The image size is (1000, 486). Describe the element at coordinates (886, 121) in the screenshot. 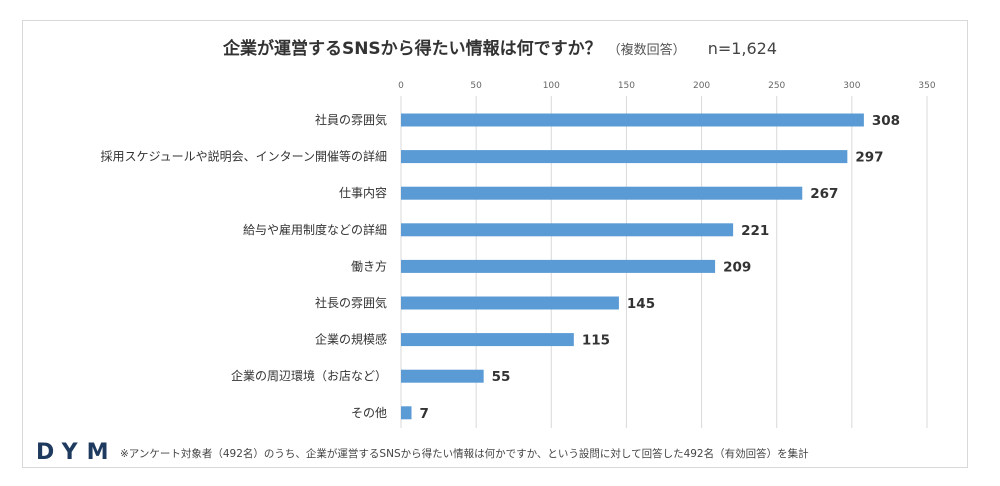

I see `data-label: 308` at that location.